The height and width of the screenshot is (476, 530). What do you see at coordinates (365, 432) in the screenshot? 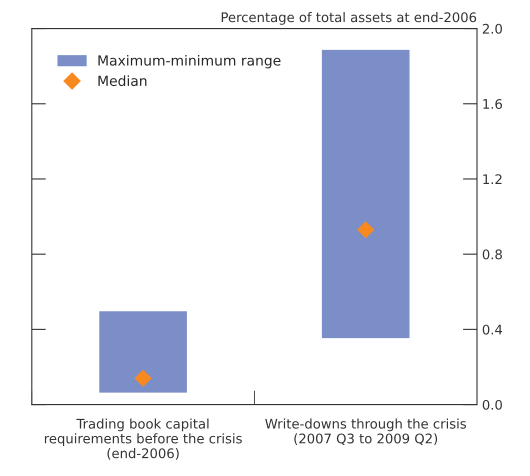
I see `x-tick-label: Write-downs through the crisis (2007 Q3 to 2009 Q2)` at bounding box center [365, 432].